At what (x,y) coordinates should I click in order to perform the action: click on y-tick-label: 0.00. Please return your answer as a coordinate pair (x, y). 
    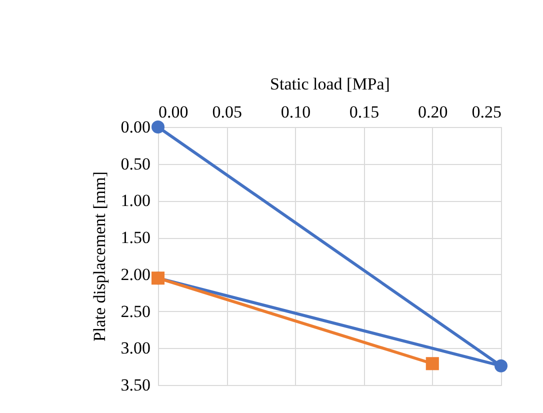
    Looking at the image, I should click on (135, 127).